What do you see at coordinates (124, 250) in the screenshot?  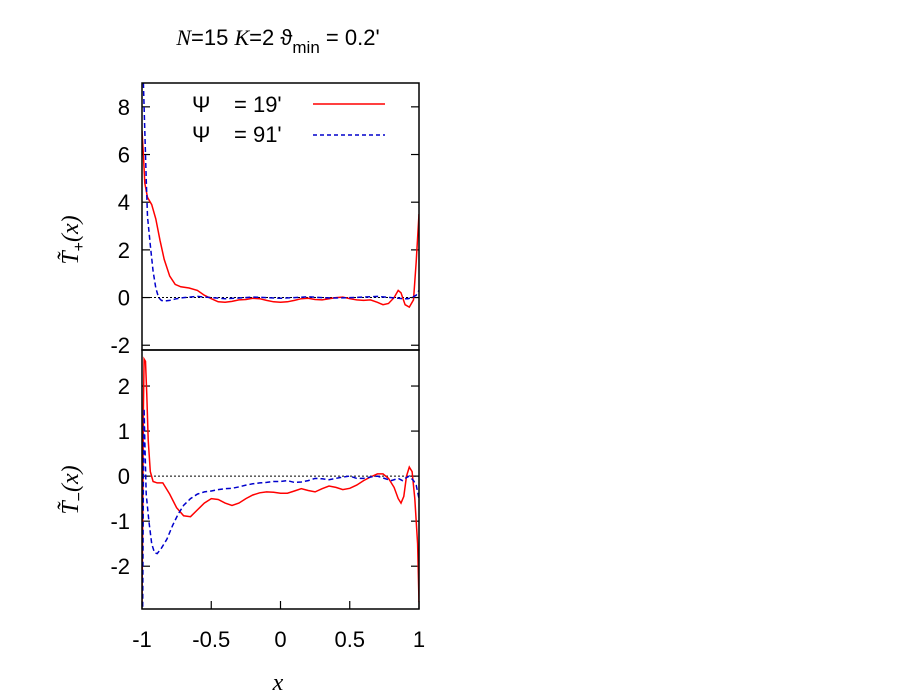 I see `top-y-tick-label: 2` at bounding box center [124, 250].